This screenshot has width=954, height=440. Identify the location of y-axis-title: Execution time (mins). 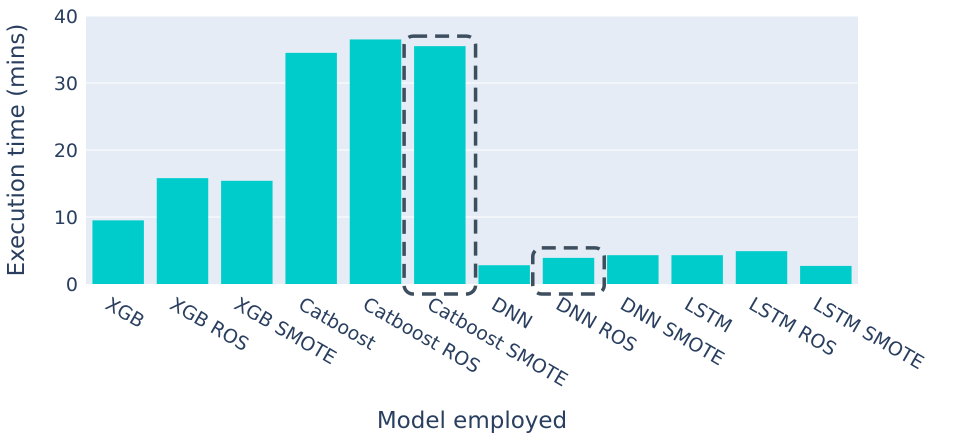
(17, 150).